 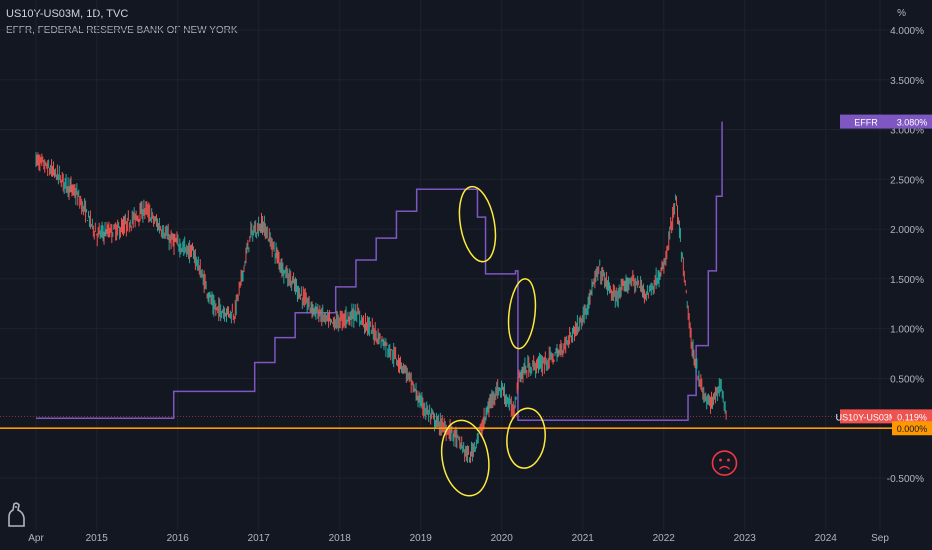 What do you see at coordinates (907, 81) in the screenshot?
I see `y-tick-label: 3.500%` at bounding box center [907, 81].